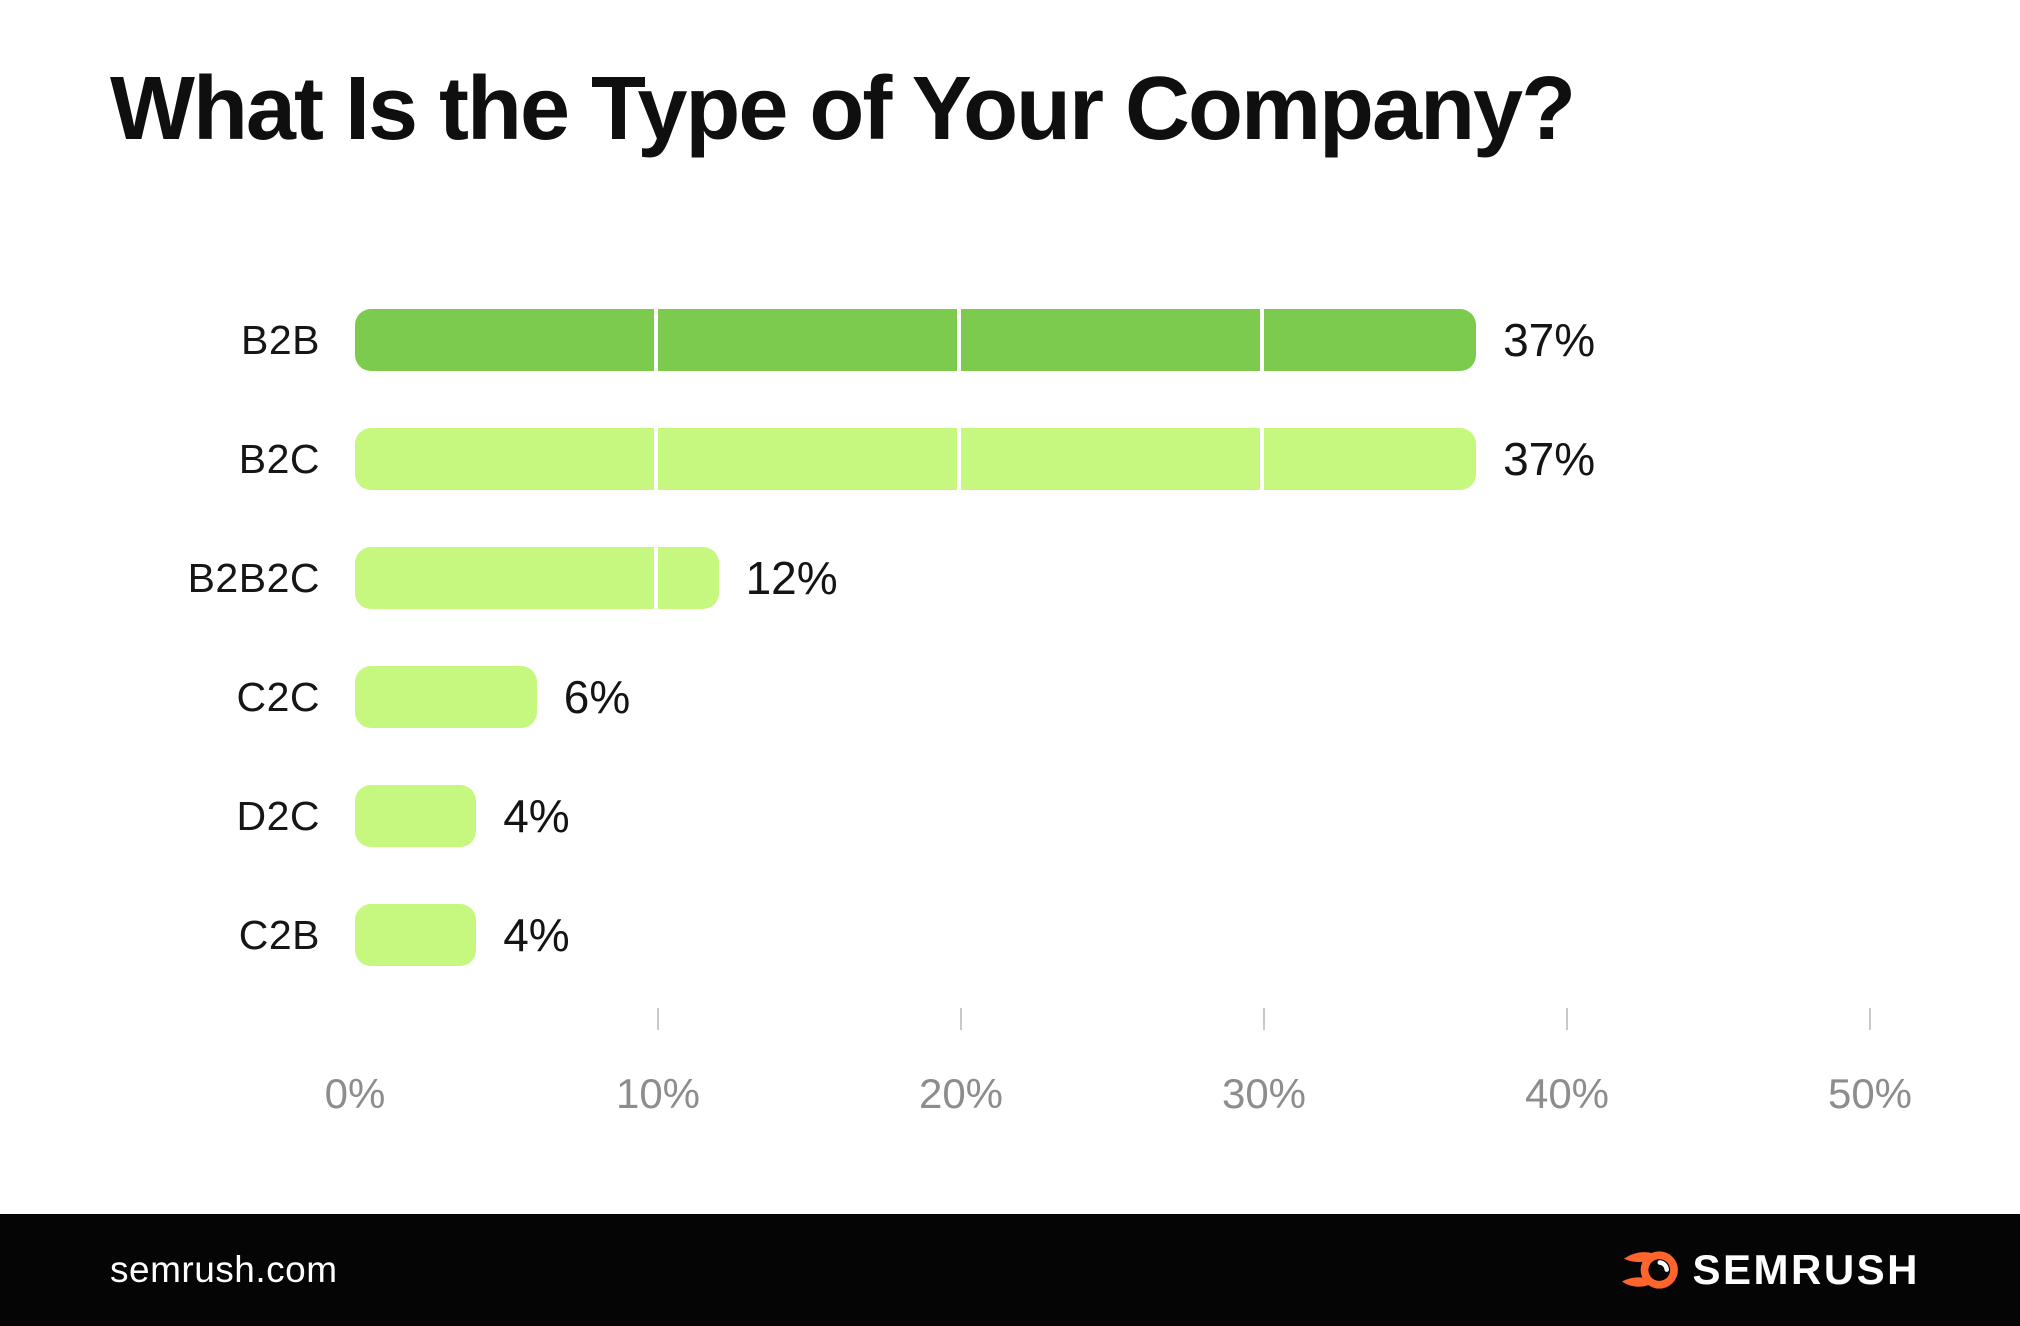 The height and width of the screenshot is (1326, 2020). Describe the element at coordinates (355, 1093) in the screenshot. I see `axis-label-0: 0%` at that location.